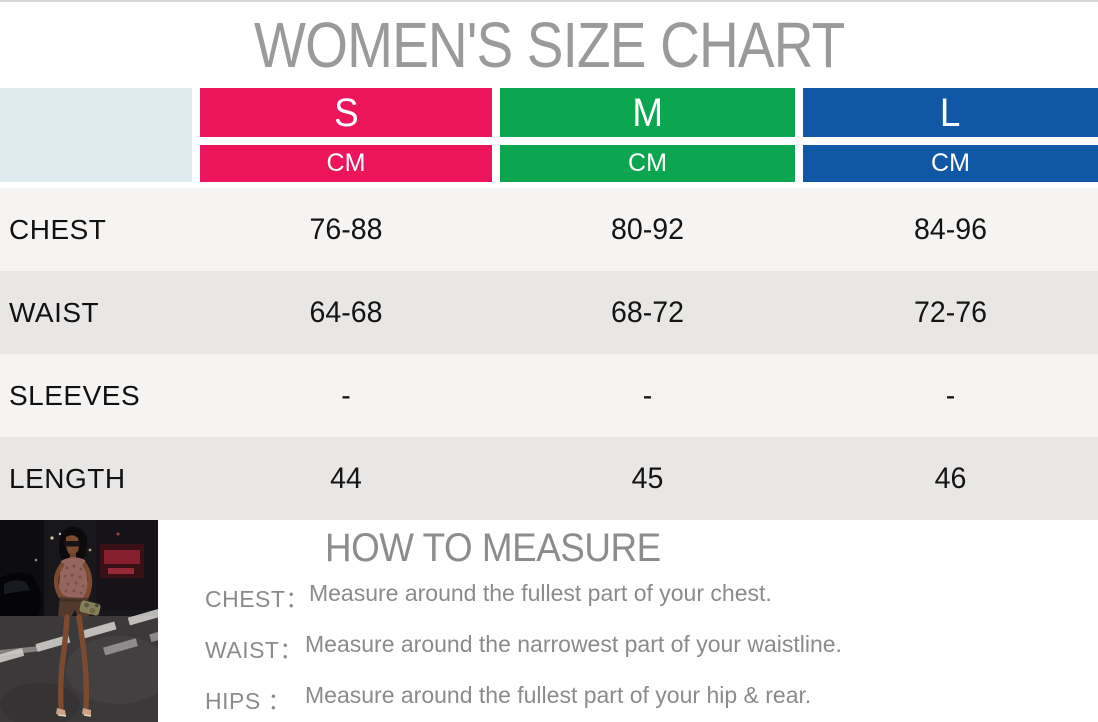 The width and height of the screenshot is (1098, 722). I want to click on length-value-s: 44, so click(346, 478).